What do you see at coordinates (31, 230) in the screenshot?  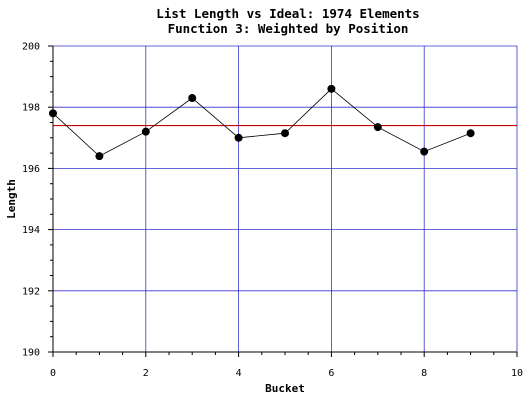 I see `y-tick-label: 194` at bounding box center [31, 230].